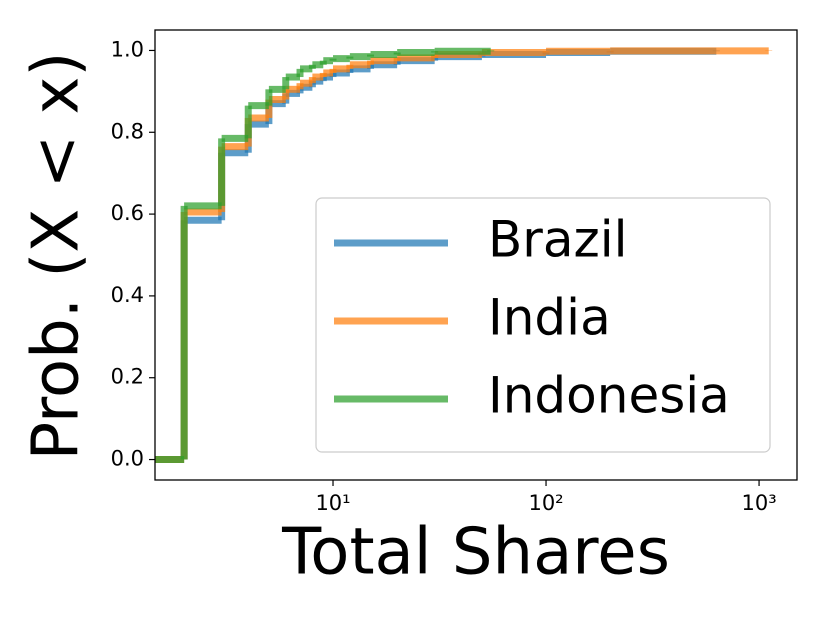 The height and width of the screenshot is (623, 830). I want to click on y-tick-label: 1.0, so click(127, 49).